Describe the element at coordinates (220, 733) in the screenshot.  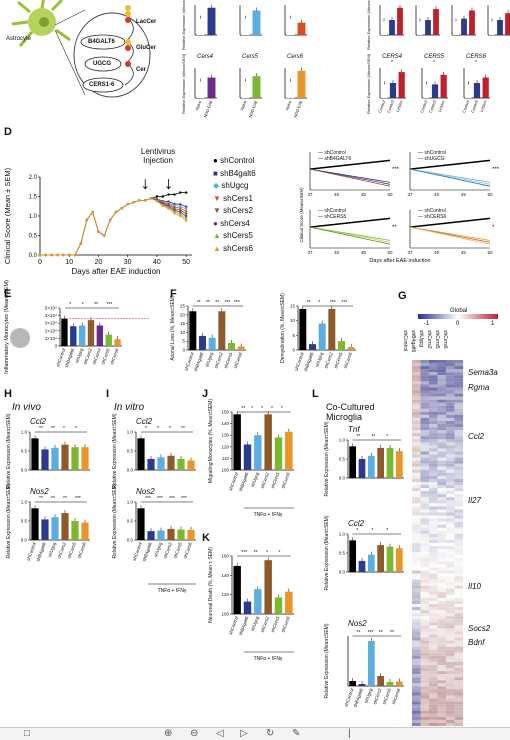
I see `prev-icon: ◁` at that location.